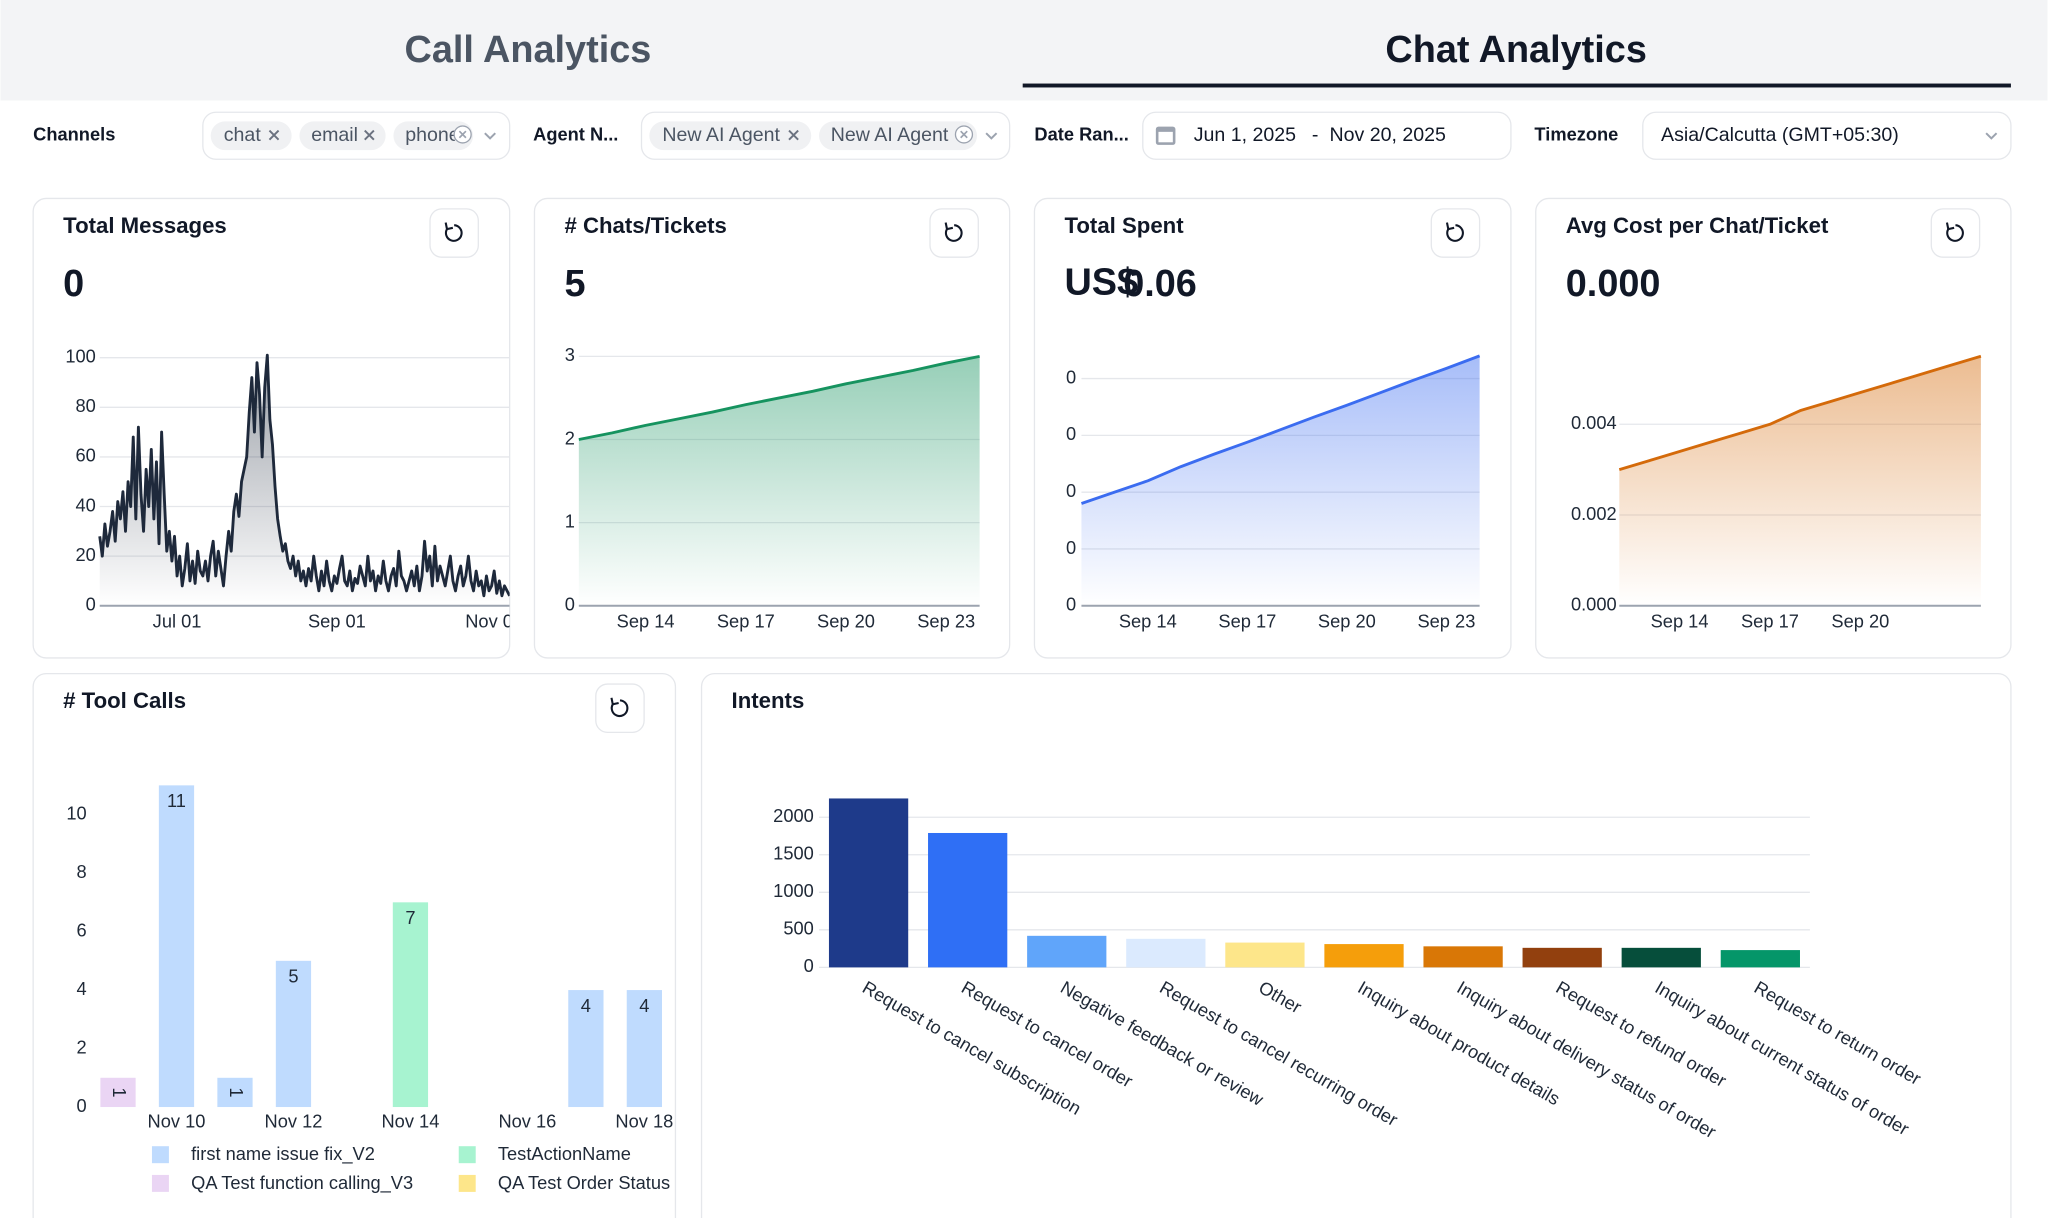 The height and width of the screenshot is (1218, 2048). Describe the element at coordinates (528, 50) in the screenshot. I see `tab: Call Analytics` at that location.